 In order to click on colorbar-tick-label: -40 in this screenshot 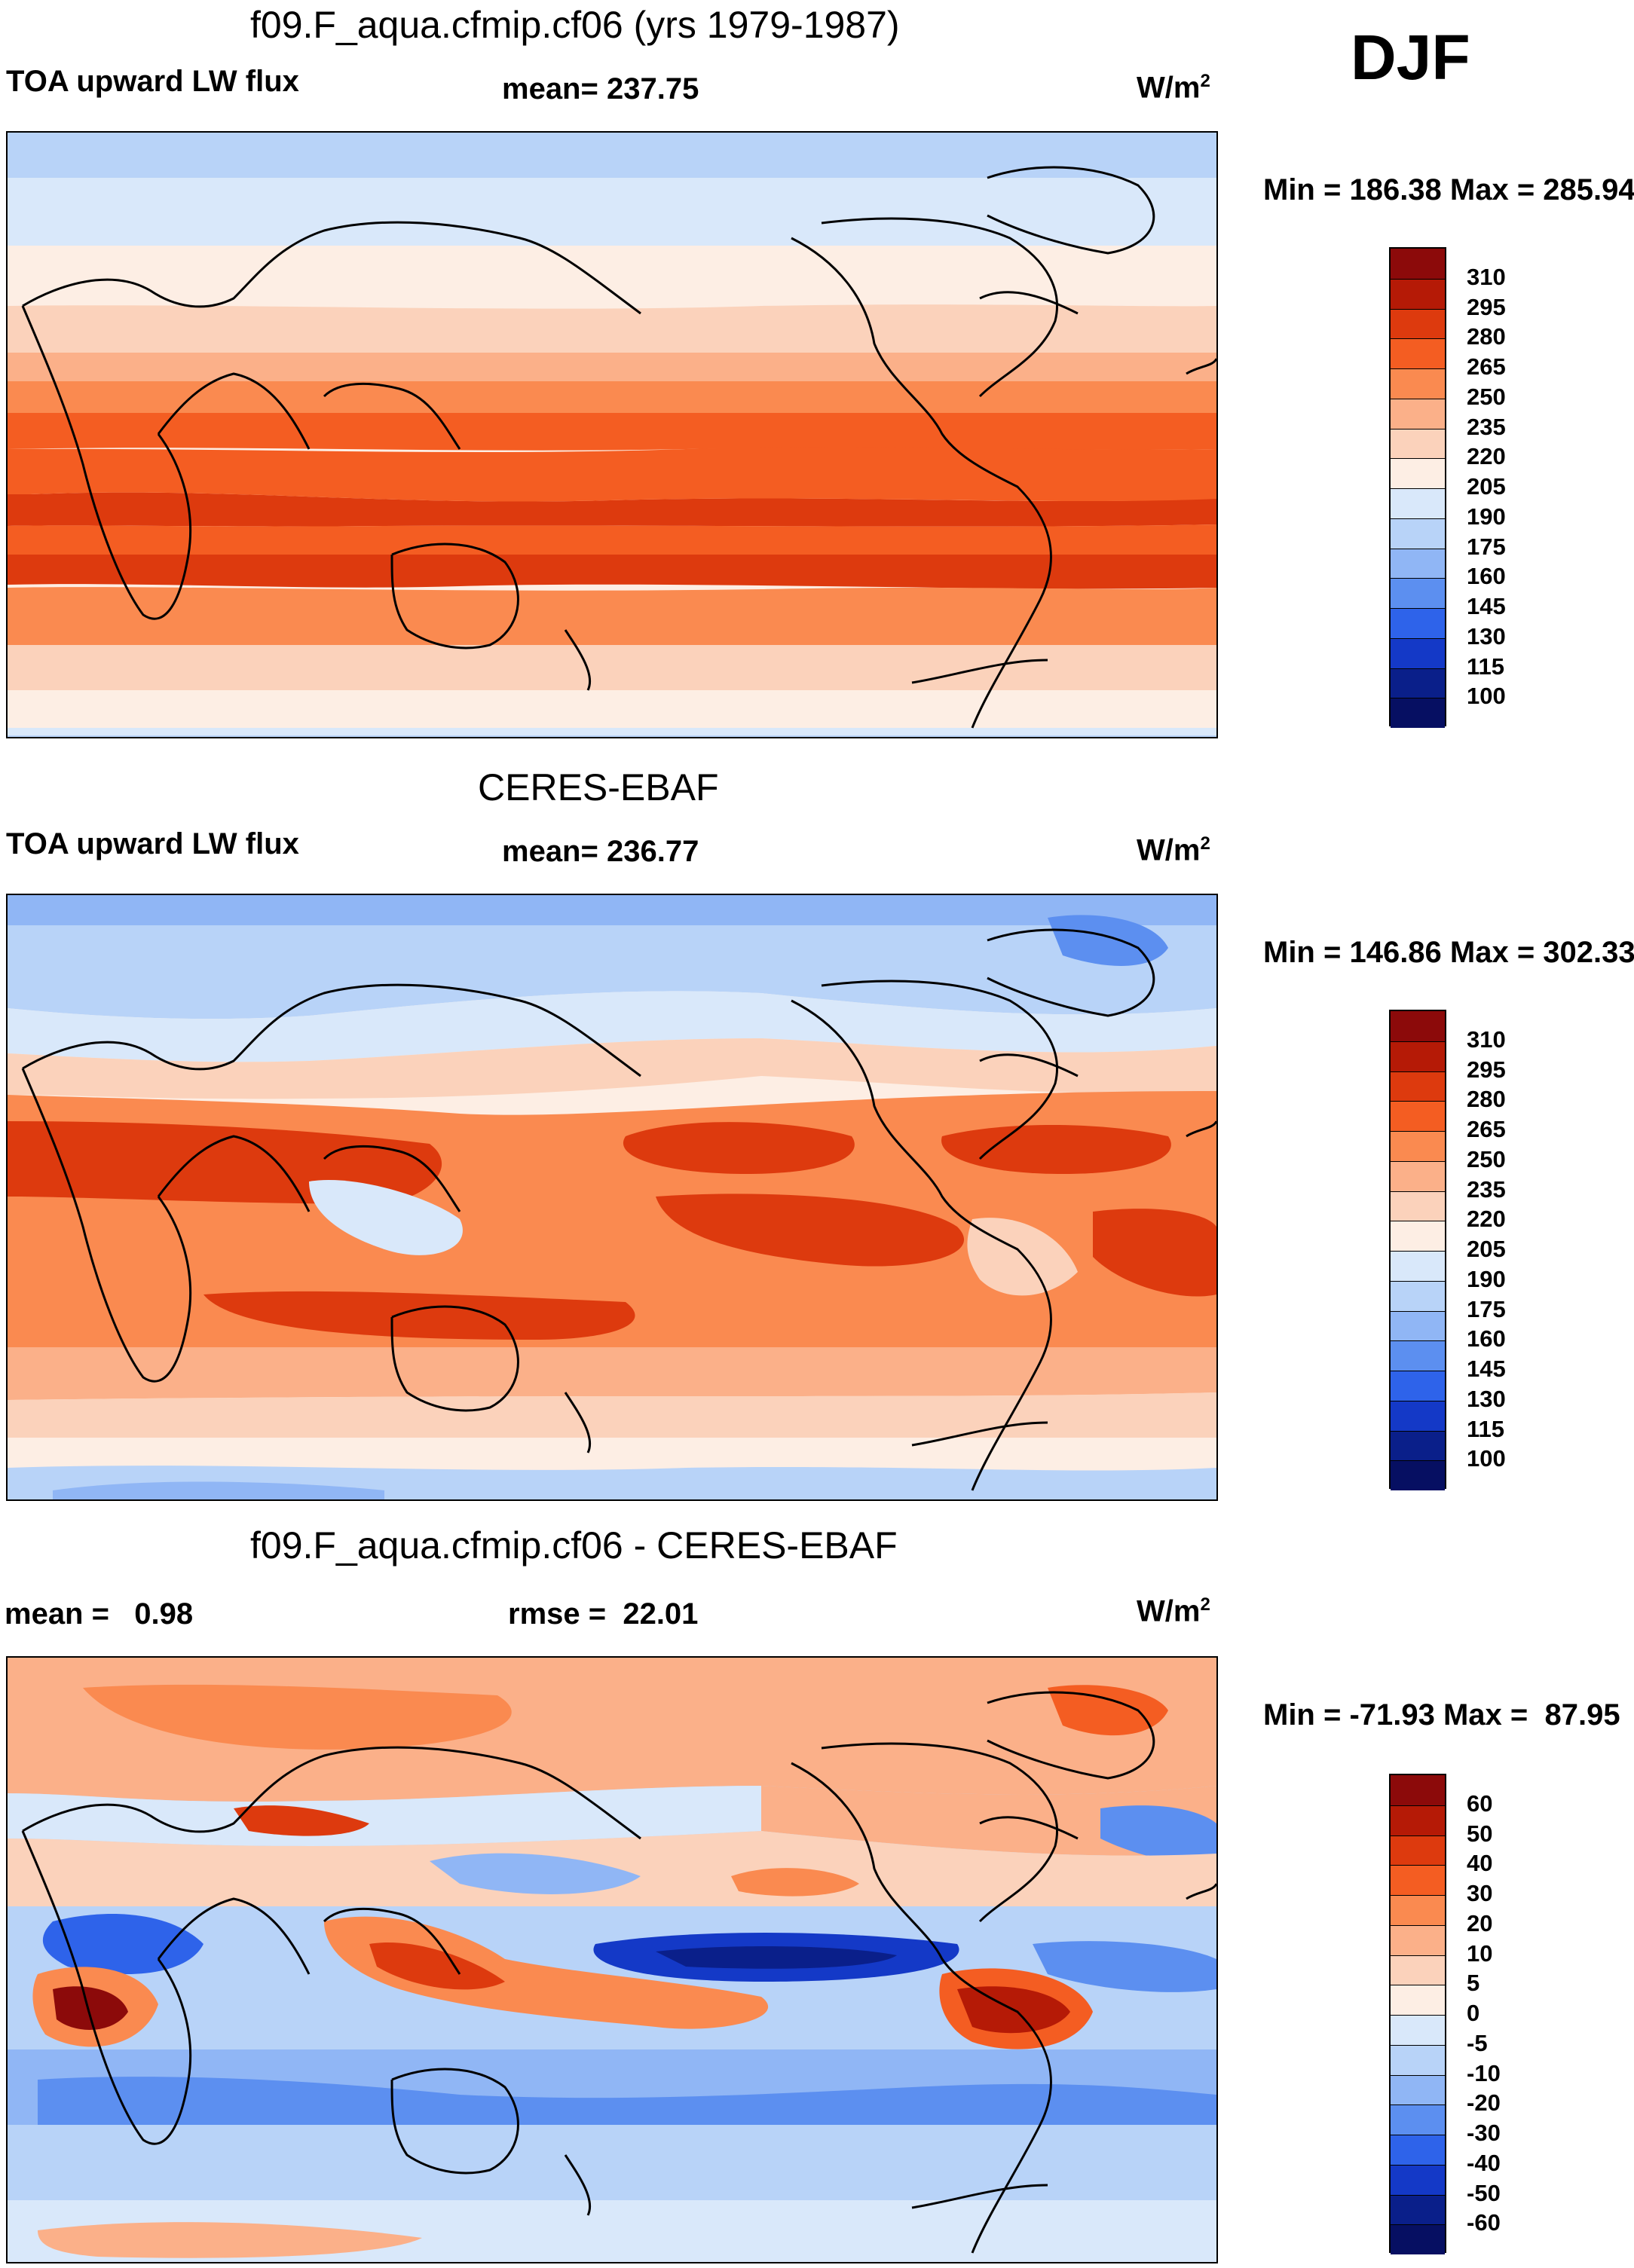, I will do `click(1484, 2162)`.